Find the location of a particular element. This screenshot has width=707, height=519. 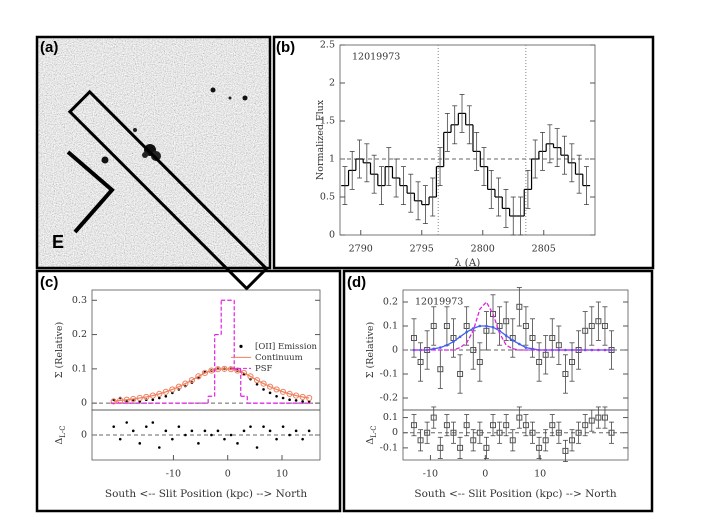

legend-label: Continuum is located at coordinates (279, 358).